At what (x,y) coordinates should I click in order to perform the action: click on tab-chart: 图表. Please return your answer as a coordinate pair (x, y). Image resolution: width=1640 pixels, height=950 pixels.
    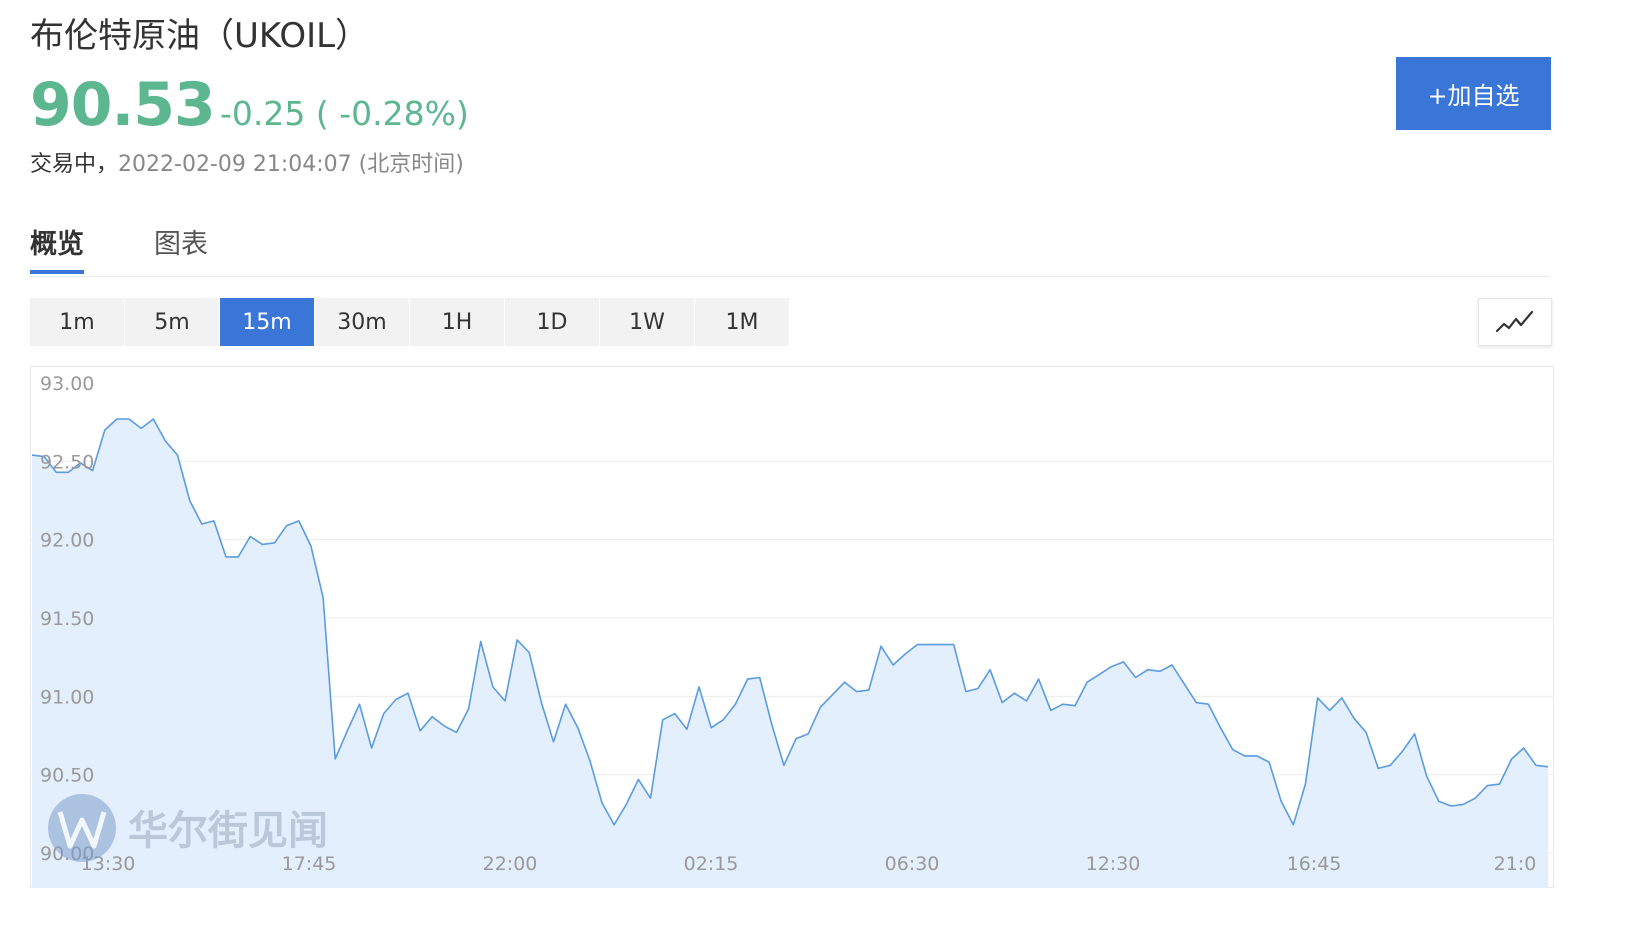
    Looking at the image, I should click on (181, 244).